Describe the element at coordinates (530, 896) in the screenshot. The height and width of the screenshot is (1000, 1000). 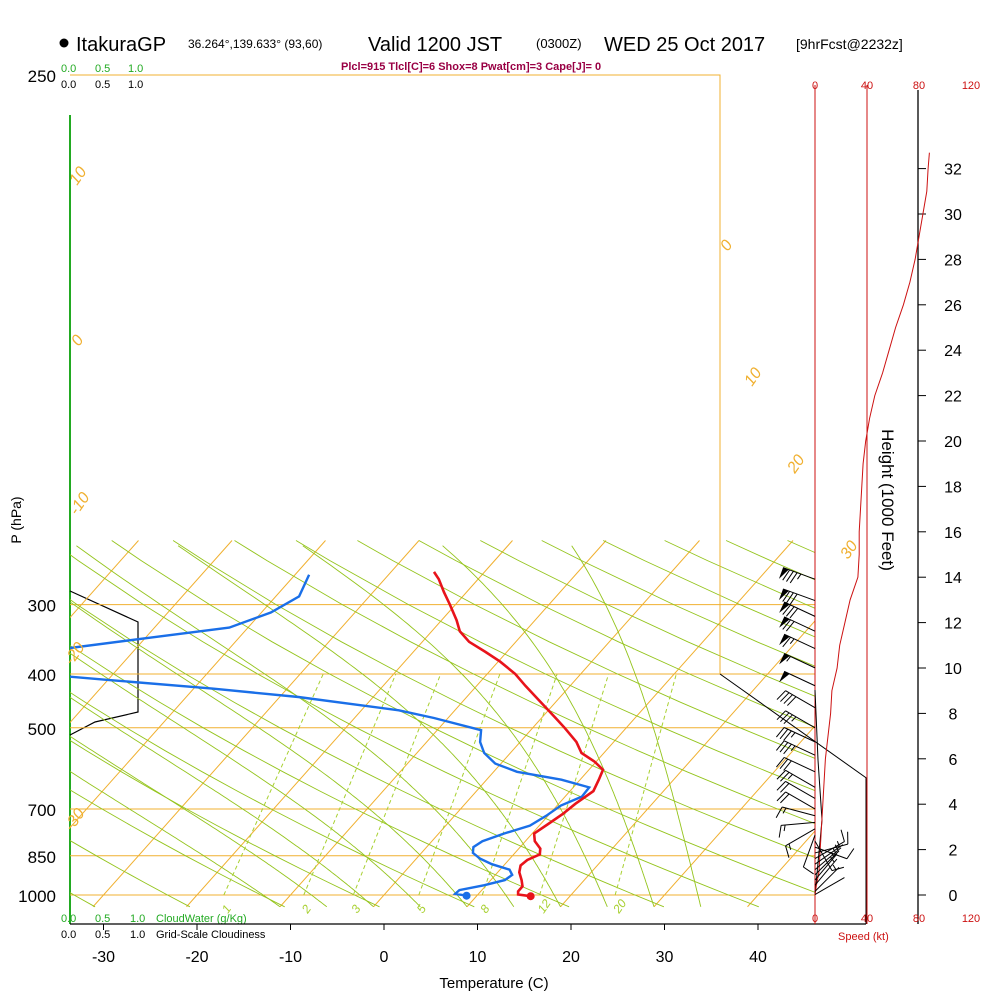
I see `temperature-surface-marker` at that location.